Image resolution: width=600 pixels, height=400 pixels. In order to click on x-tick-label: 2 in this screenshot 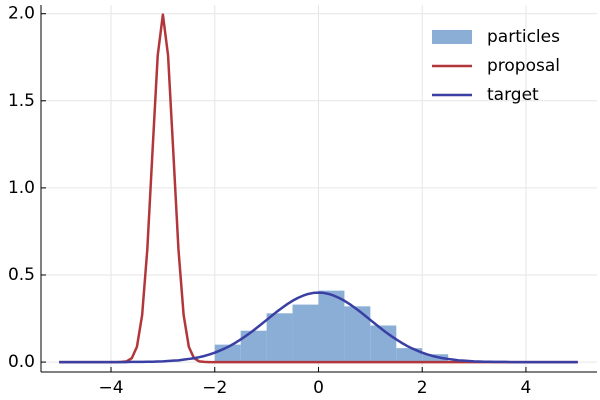, I will do `click(422, 388)`.